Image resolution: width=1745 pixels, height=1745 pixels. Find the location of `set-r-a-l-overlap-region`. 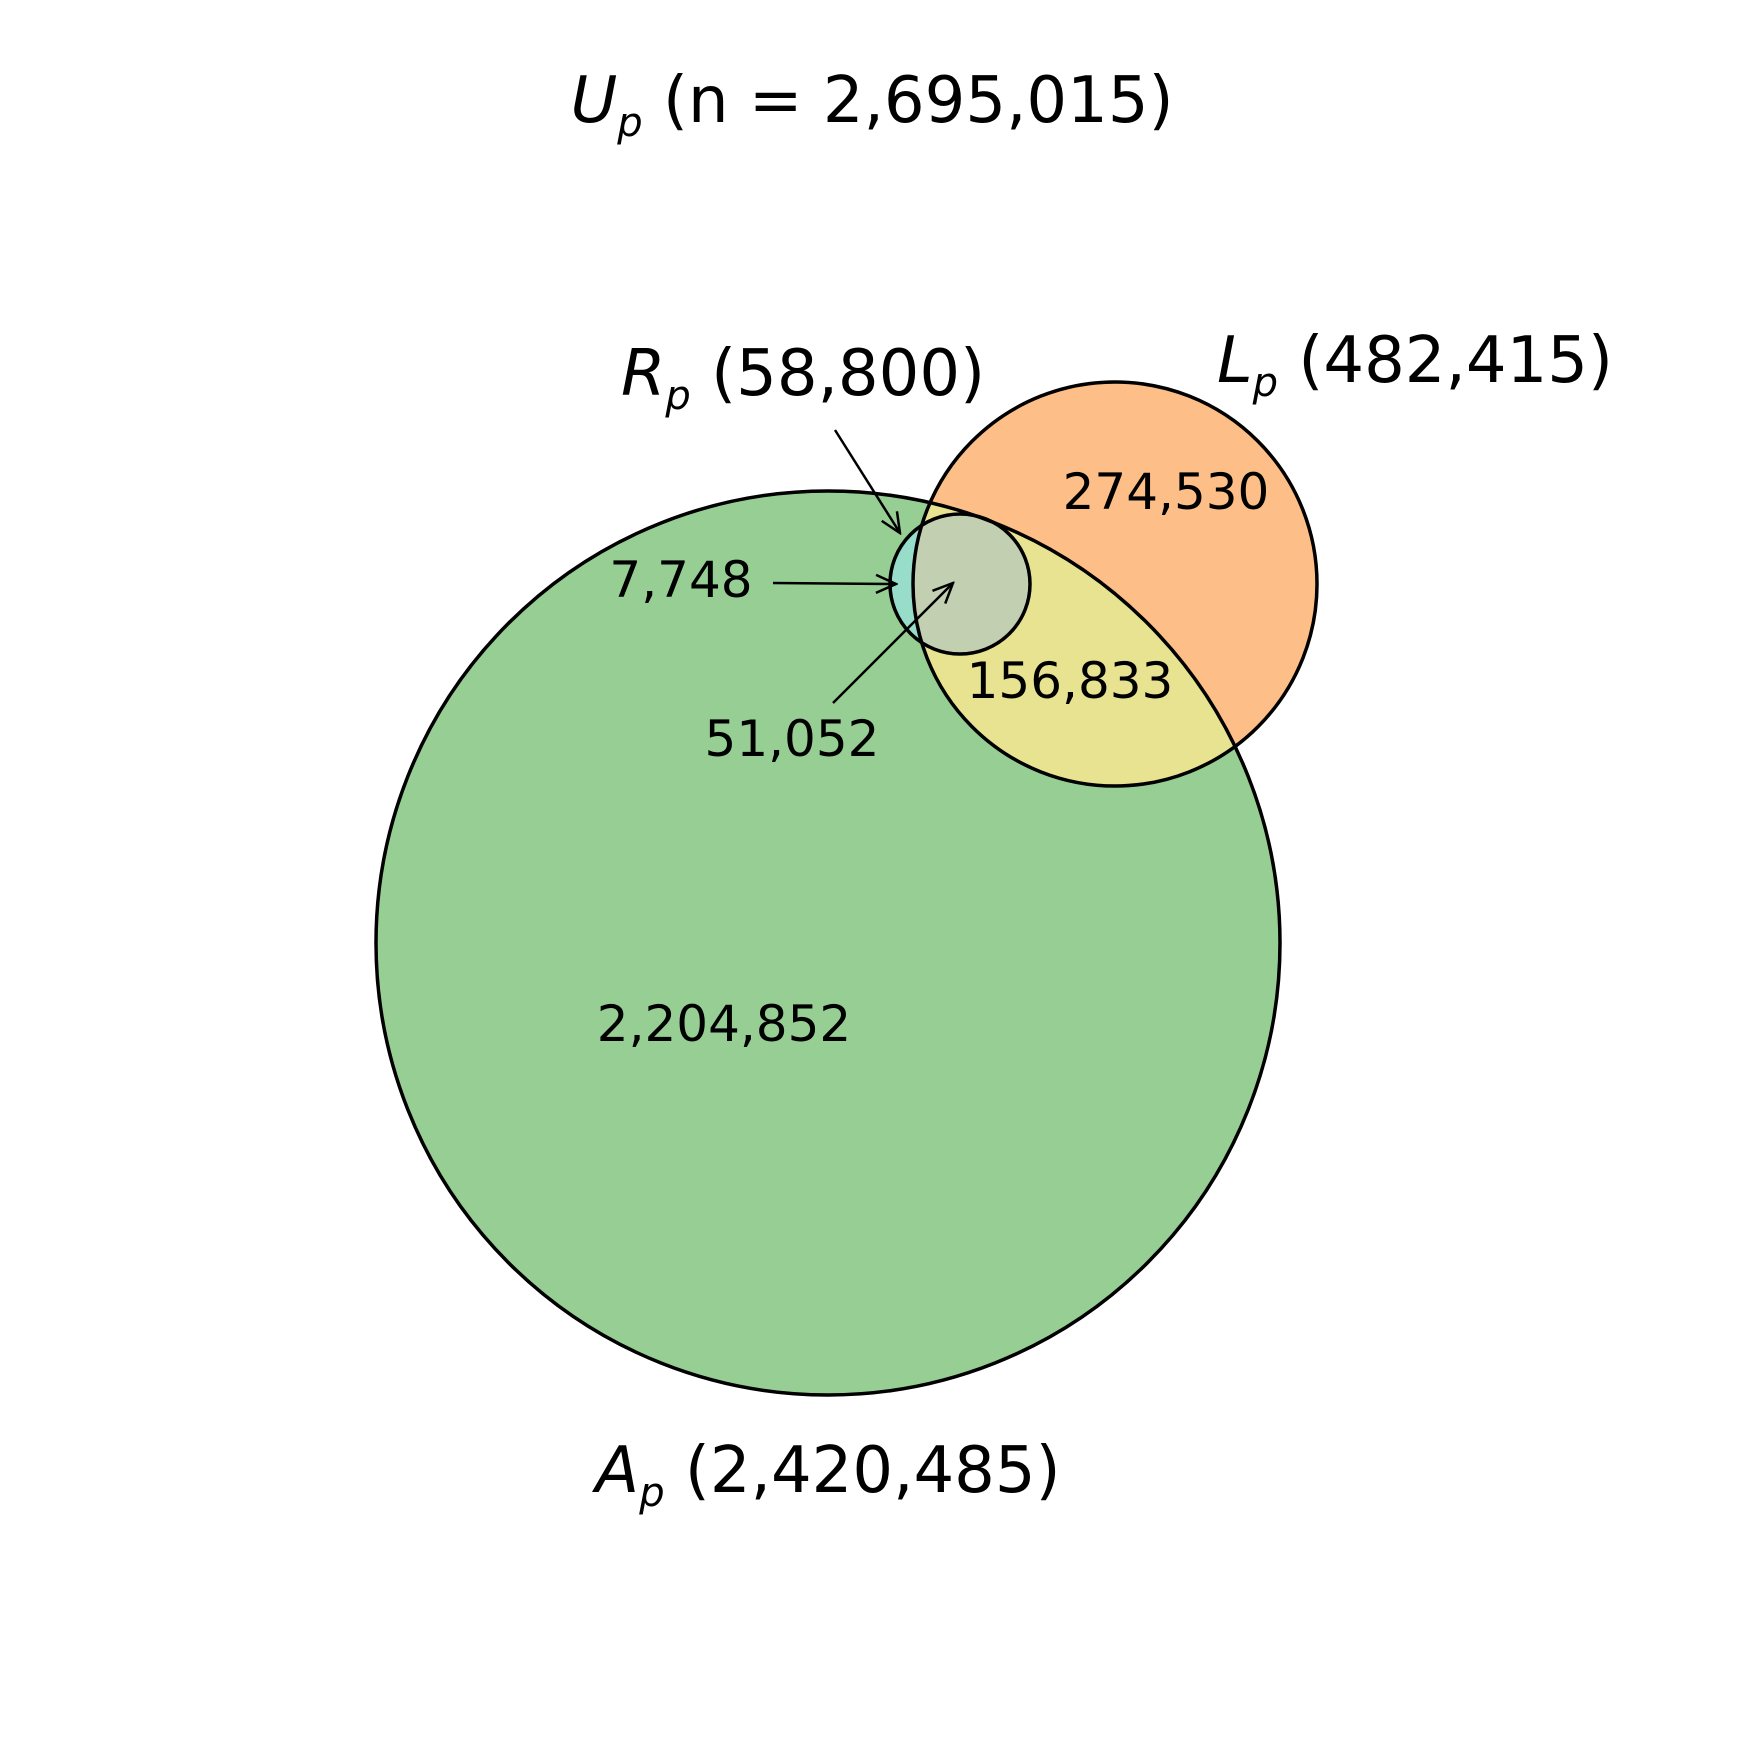

set-r-a-l-overlap-region is located at coordinates (971, 584).